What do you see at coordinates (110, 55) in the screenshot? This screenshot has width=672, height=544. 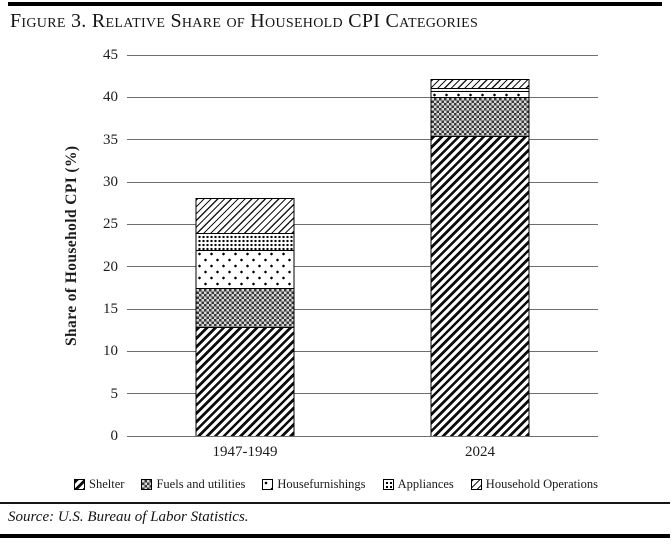 I see `y-tick-label-45: 45` at bounding box center [110, 55].